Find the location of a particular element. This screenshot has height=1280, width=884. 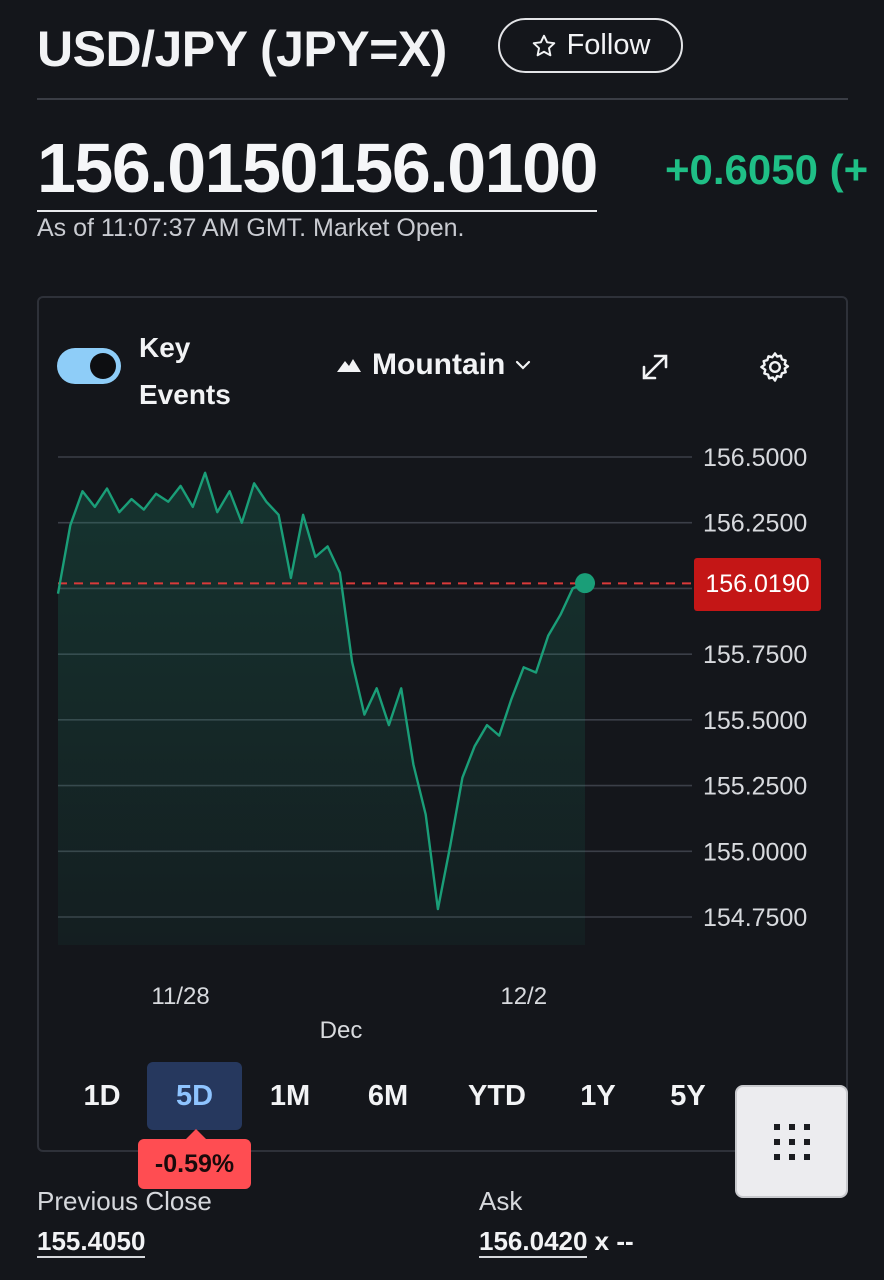

market-time: As of 11:07:37 AM GMT. Market Open. is located at coordinates (251, 228).